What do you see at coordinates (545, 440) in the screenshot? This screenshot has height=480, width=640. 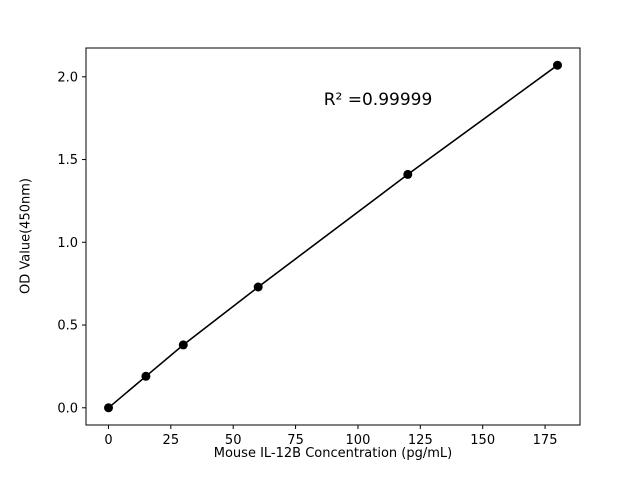 I see `x-tick-label: 175` at bounding box center [545, 440].